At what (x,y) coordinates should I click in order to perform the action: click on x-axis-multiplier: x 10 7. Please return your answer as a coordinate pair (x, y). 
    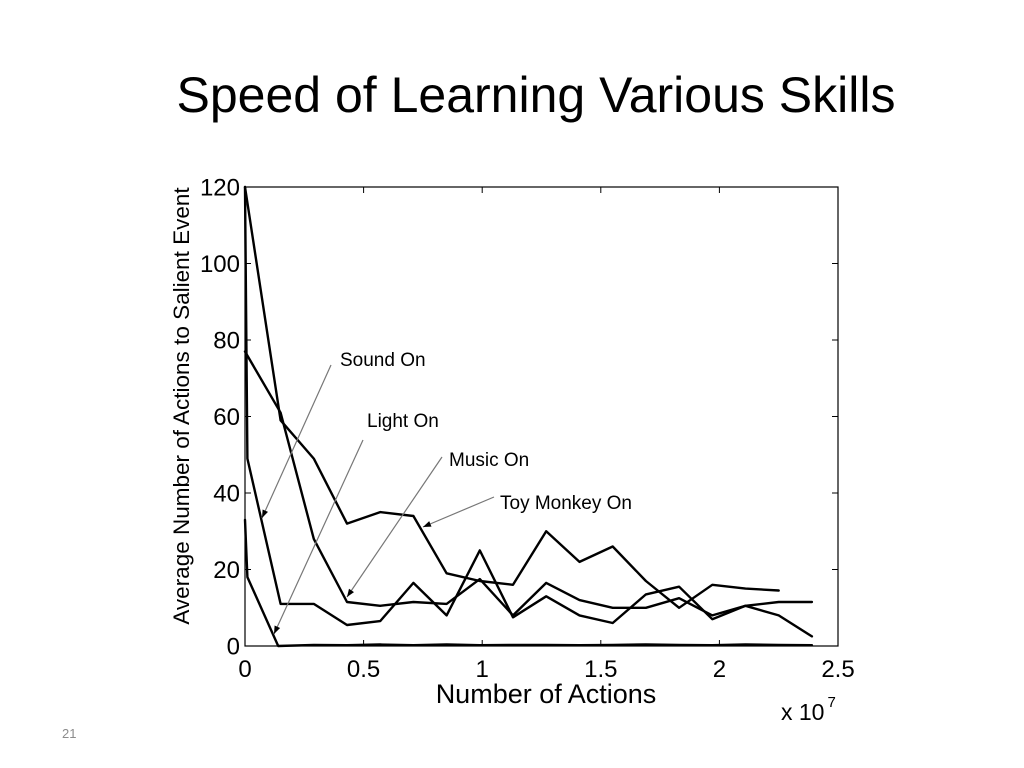
    Looking at the image, I should click on (808, 709).